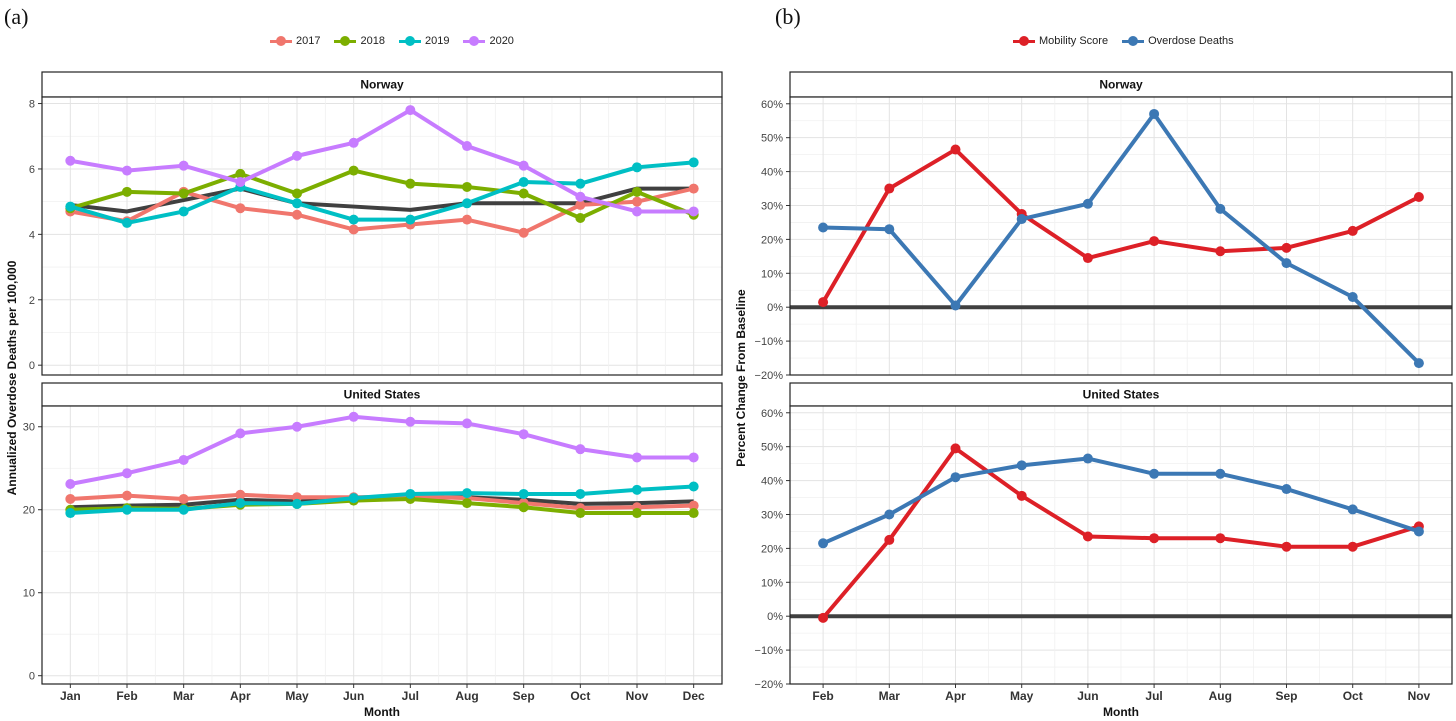  Describe the element at coordinates (1153, 696) in the screenshot. I see `x-tick-label-b: Jul` at that location.